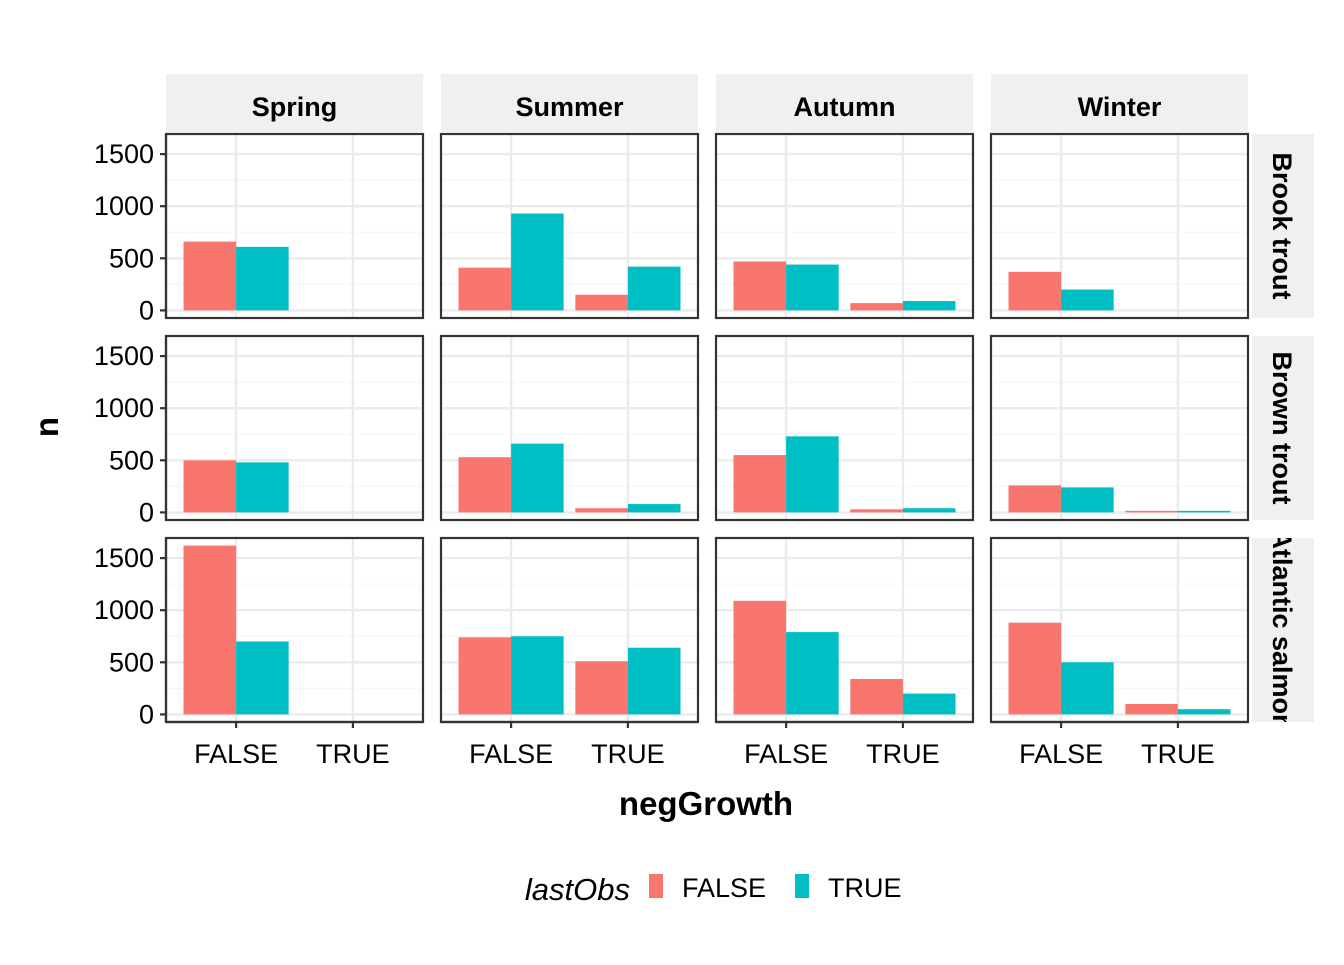 This screenshot has width=1344, height=965. I want to click on strip-winter, so click(1119, 103).